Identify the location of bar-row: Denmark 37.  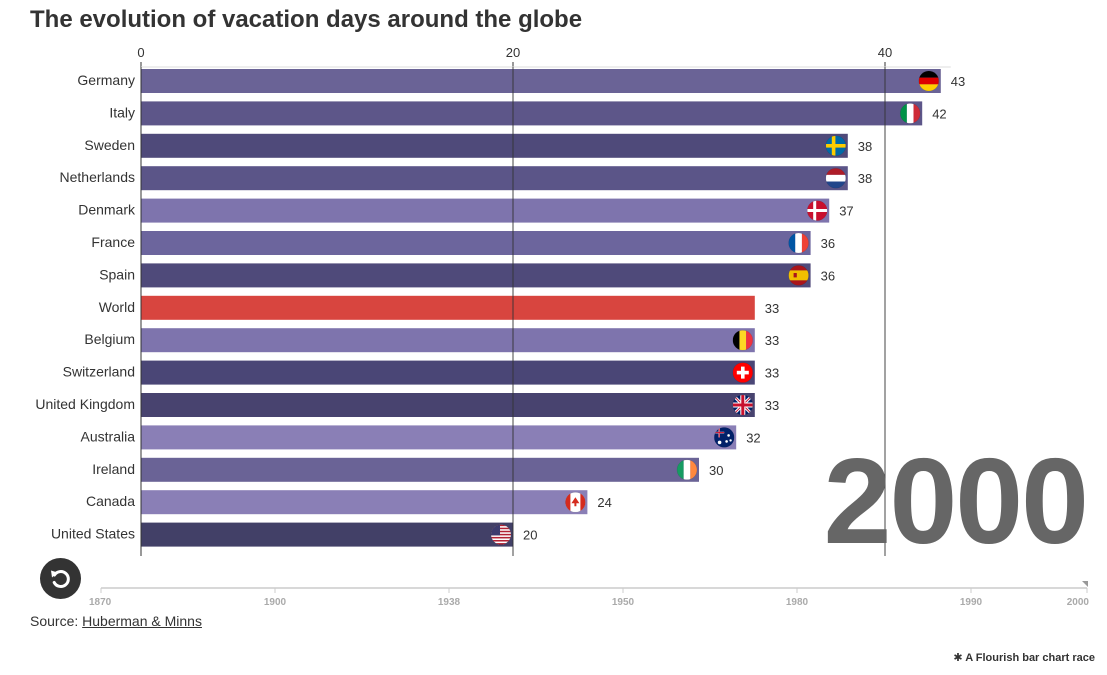
(466, 210).